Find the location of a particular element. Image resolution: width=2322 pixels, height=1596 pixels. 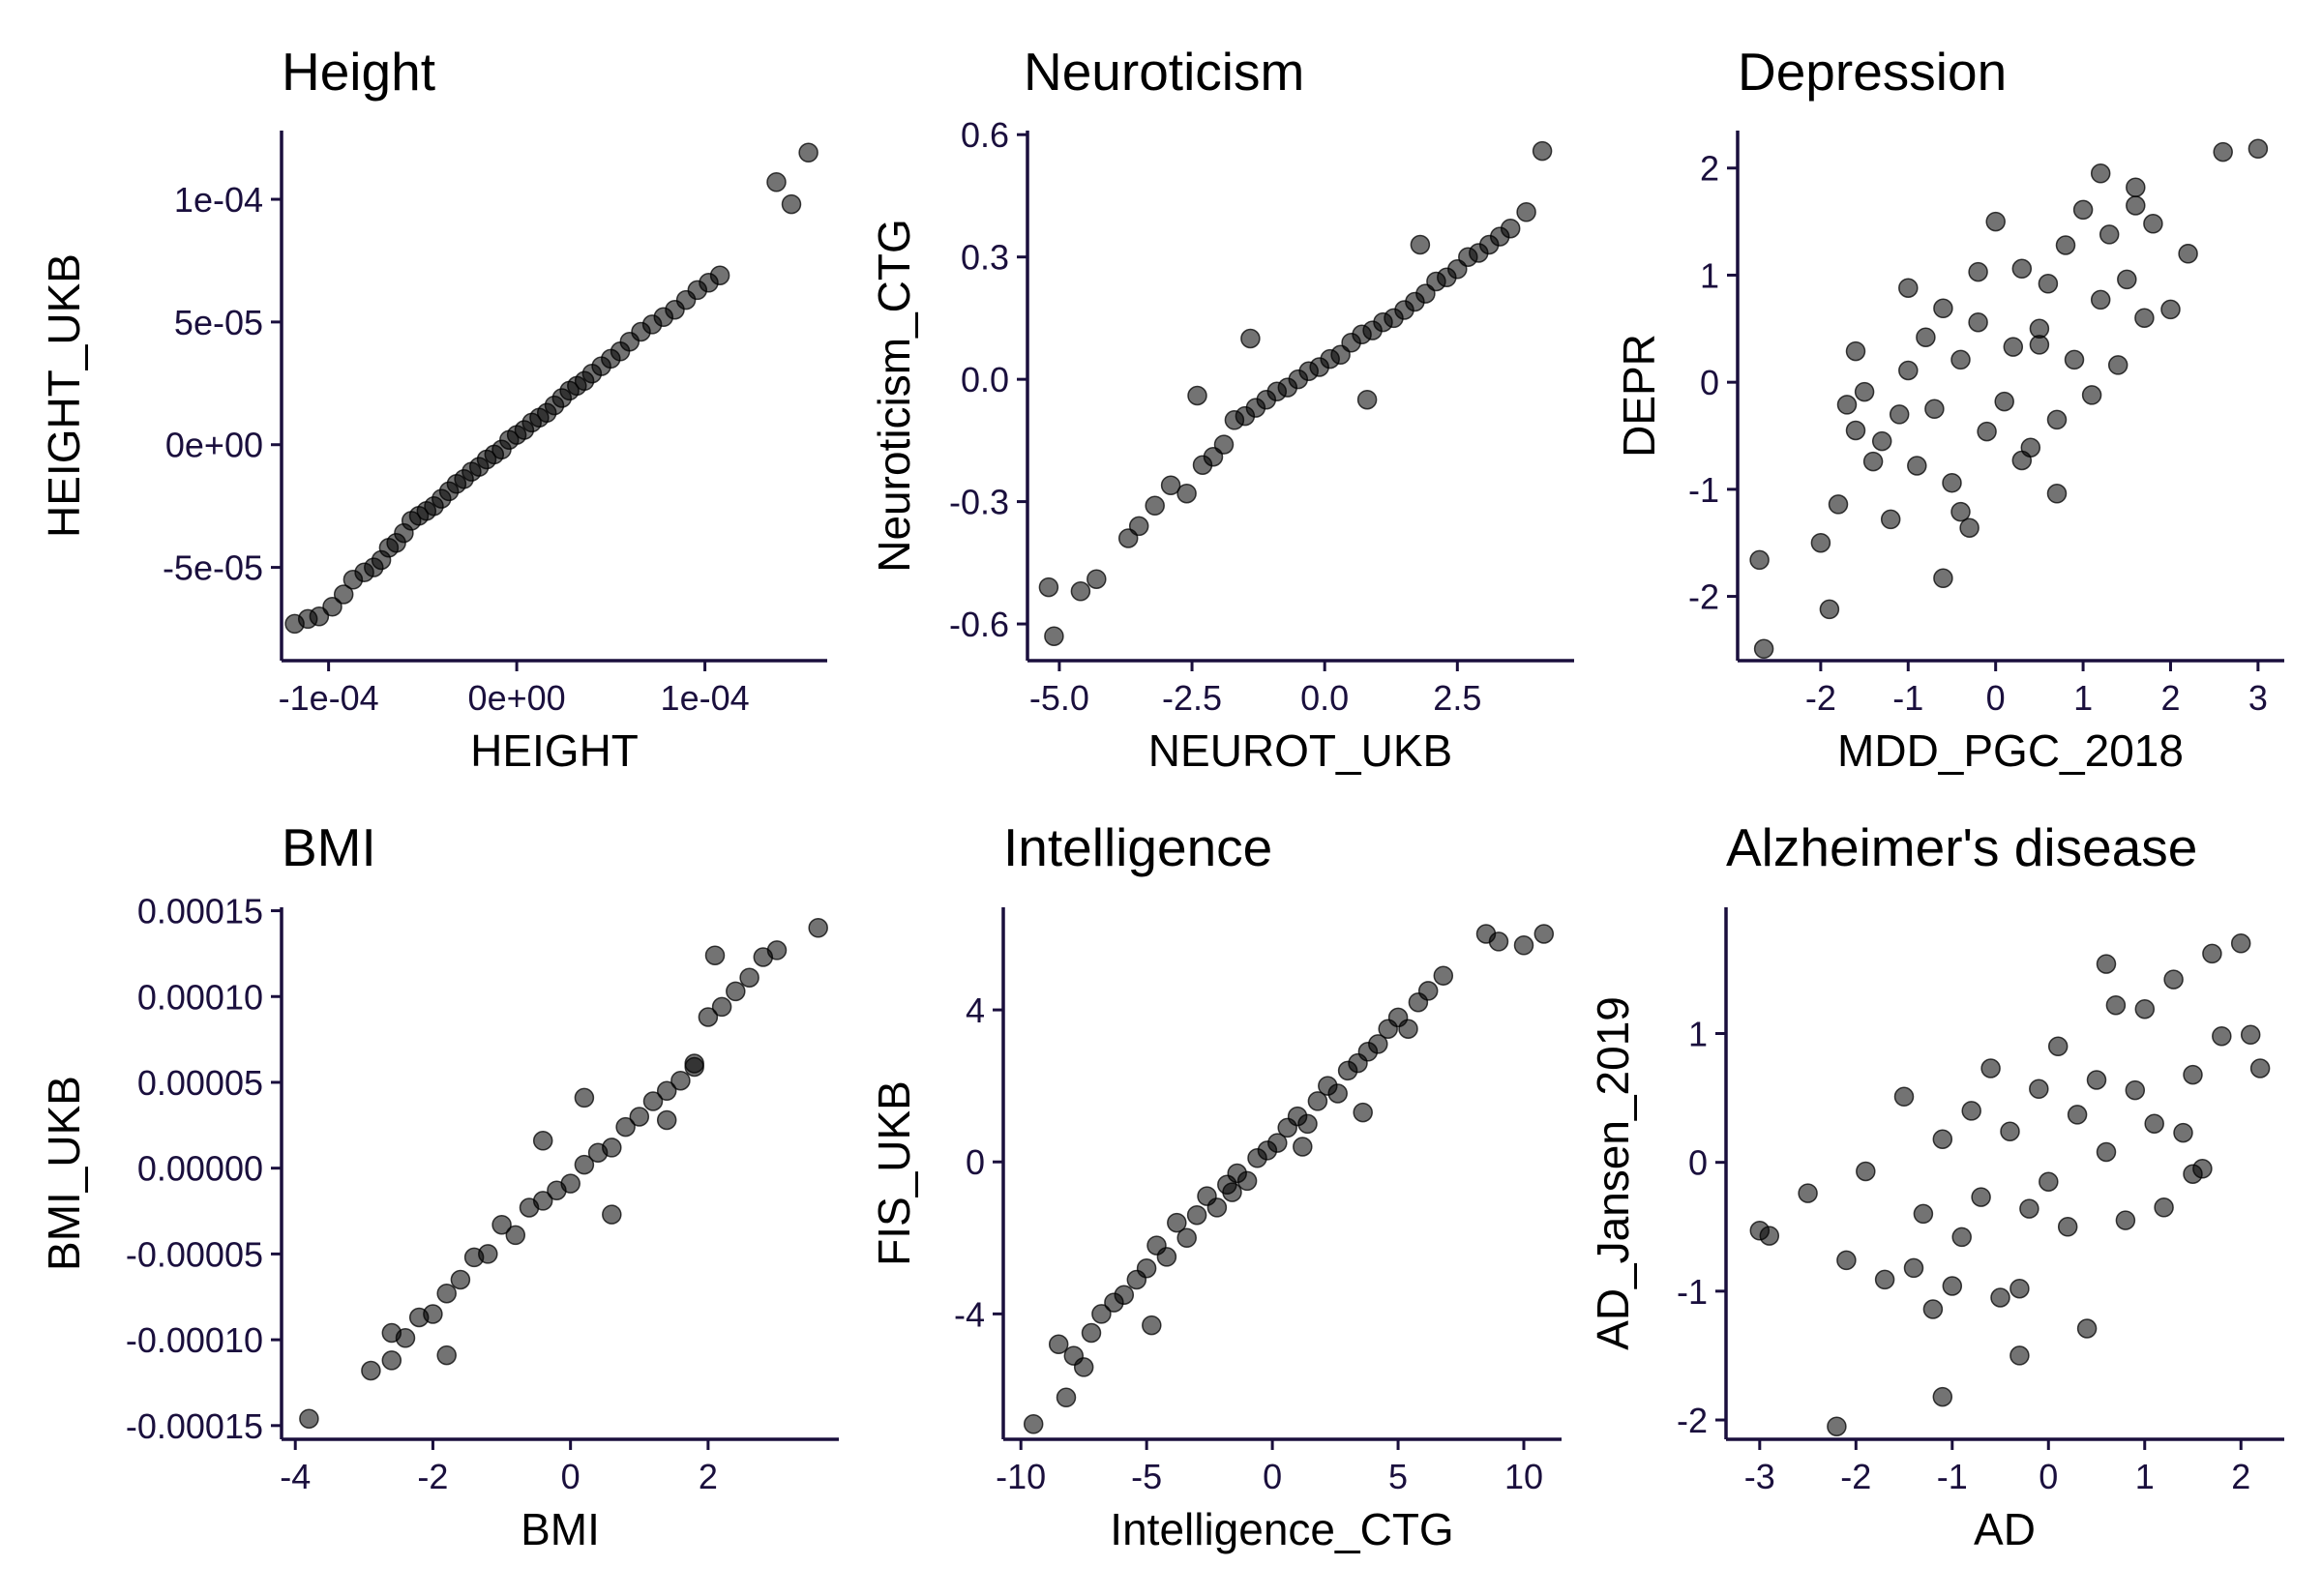

panel-title: Alzheimer's disease is located at coordinates (1961, 847).